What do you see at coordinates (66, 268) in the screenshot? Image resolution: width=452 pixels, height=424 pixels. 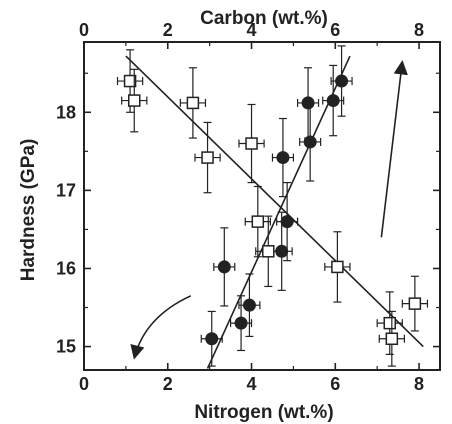 I see `y-tick-label: 16` at bounding box center [66, 268].